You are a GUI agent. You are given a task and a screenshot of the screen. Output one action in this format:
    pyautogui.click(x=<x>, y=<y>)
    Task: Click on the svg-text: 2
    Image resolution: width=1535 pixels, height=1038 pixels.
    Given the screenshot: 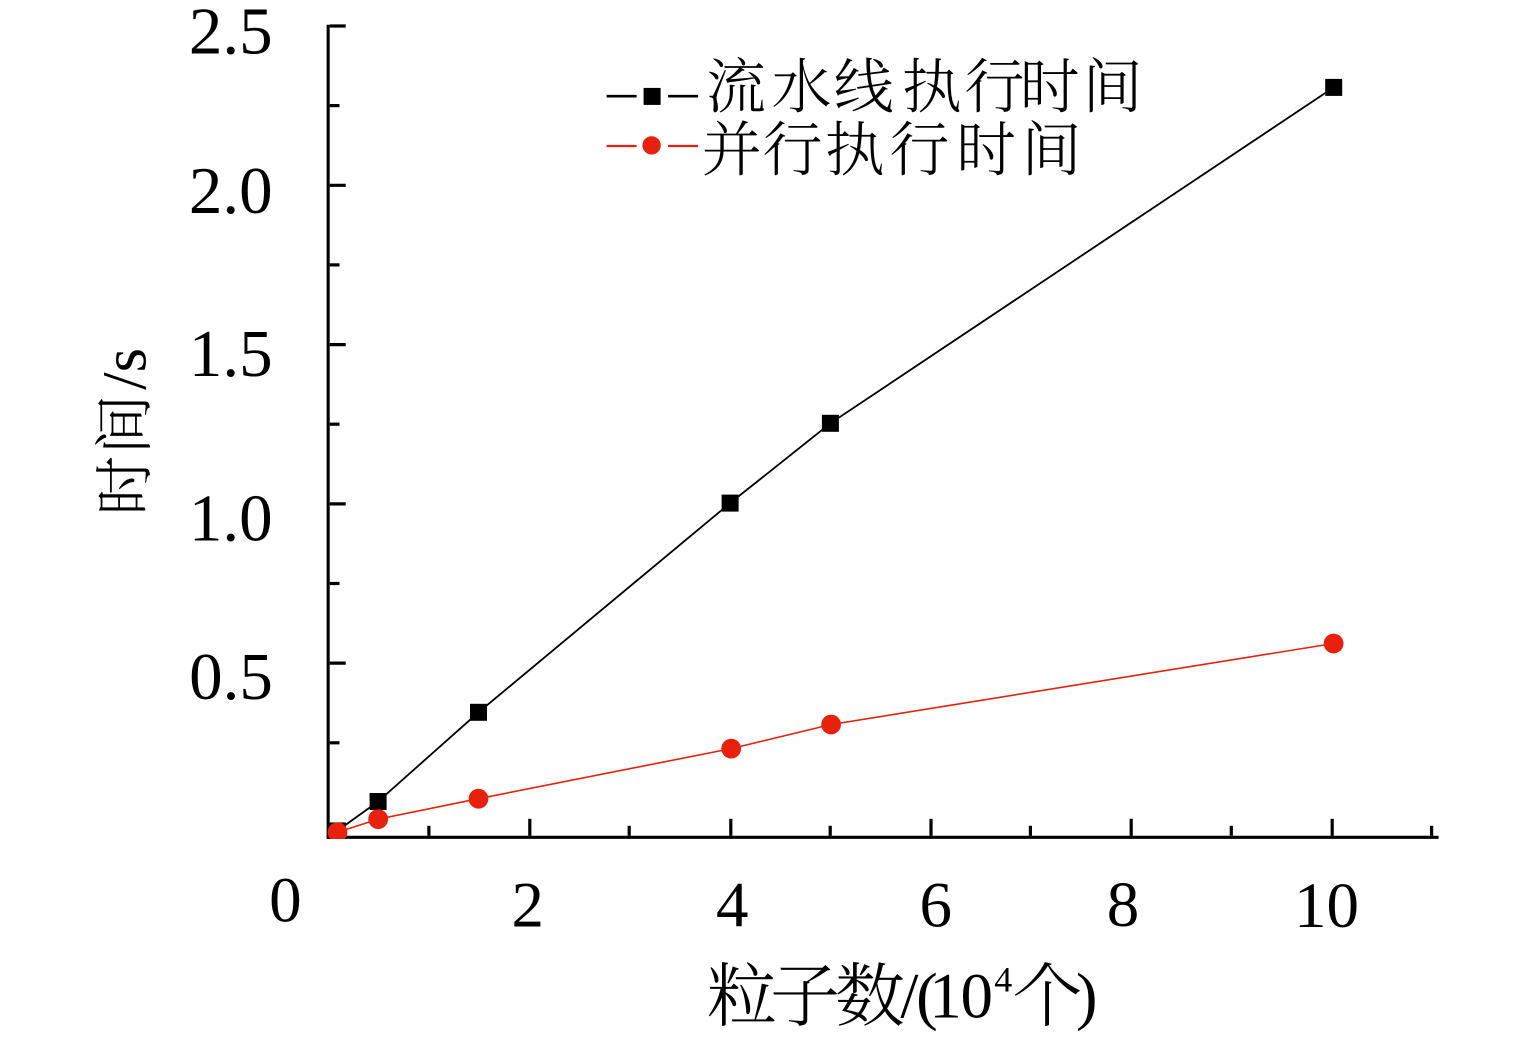 What is the action you would take?
    pyautogui.click(x=527, y=906)
    